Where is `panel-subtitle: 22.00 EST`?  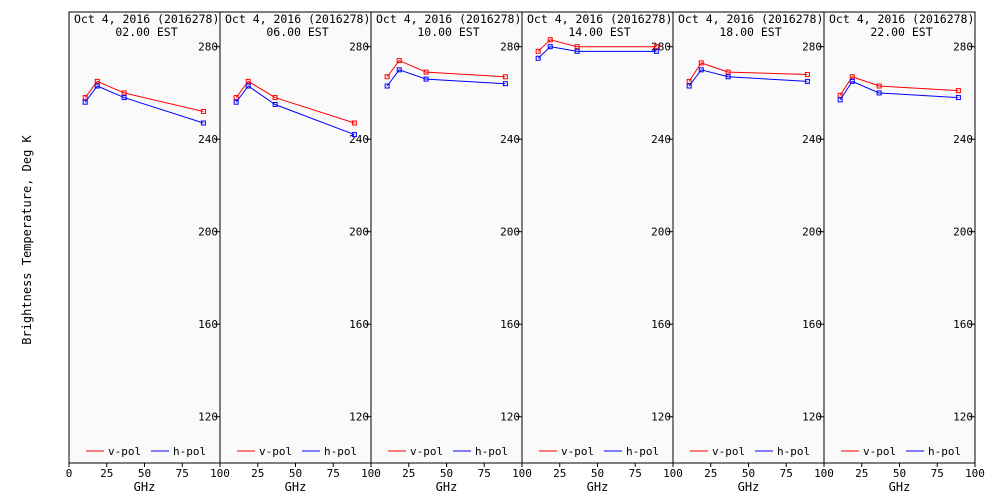 panel-subtitle: 22.00 EST is located at coordinates (901, 32).